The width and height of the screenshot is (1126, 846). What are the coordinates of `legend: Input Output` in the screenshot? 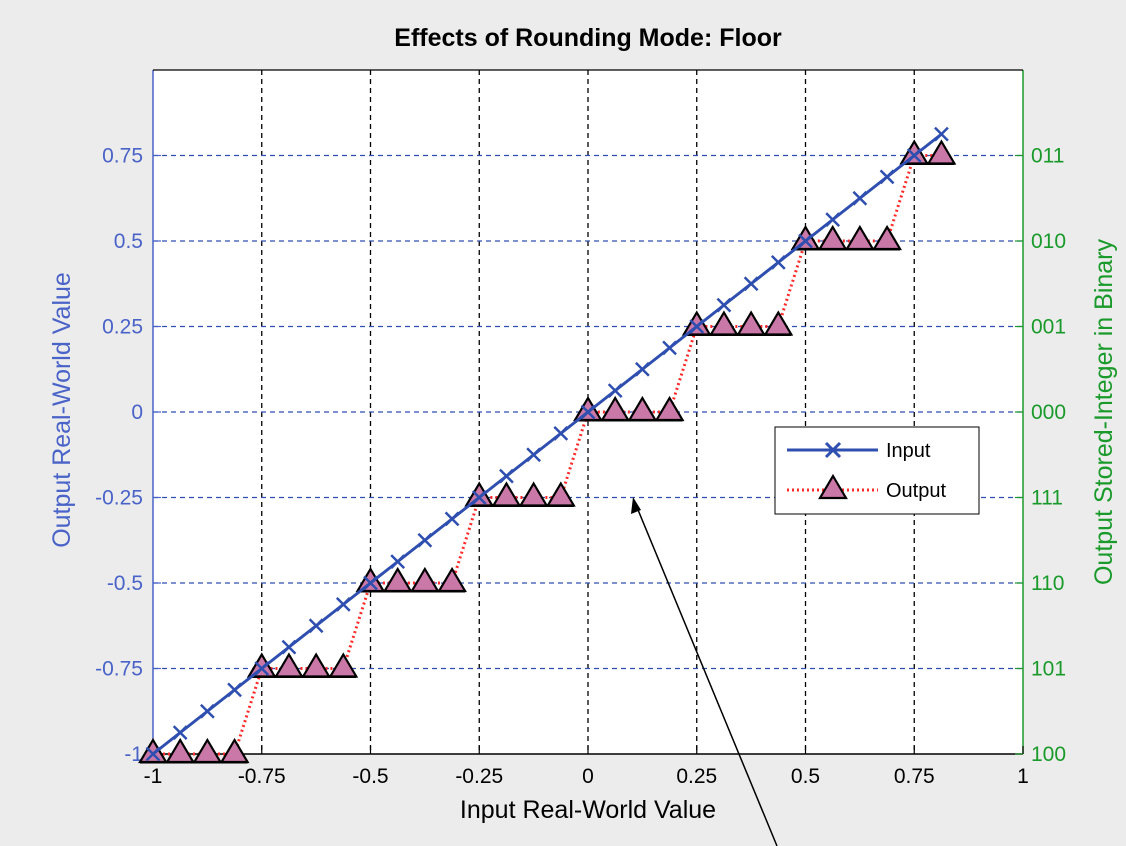 It's located at (877, 470).